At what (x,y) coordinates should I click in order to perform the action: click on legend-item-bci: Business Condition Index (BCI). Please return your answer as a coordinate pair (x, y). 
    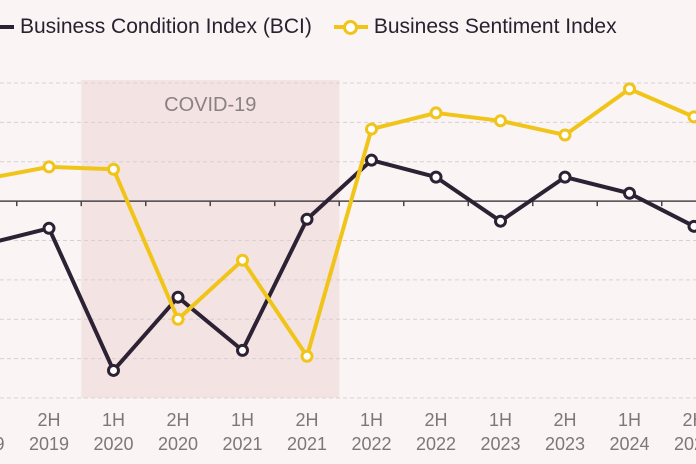
    Looking at the image, I should click on (156, 27).